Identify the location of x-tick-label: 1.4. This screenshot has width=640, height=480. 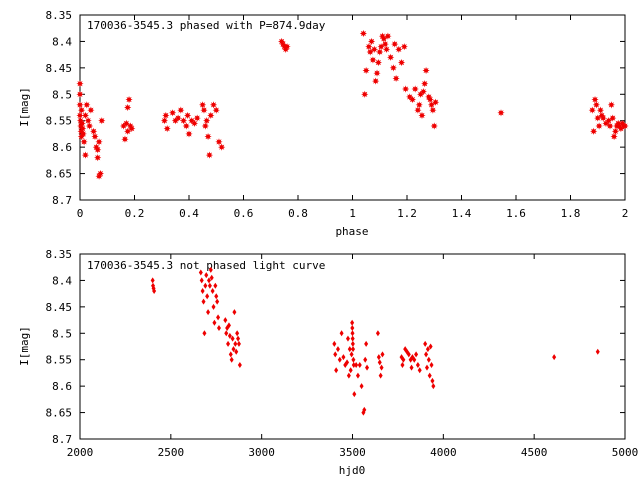
(462, 213).